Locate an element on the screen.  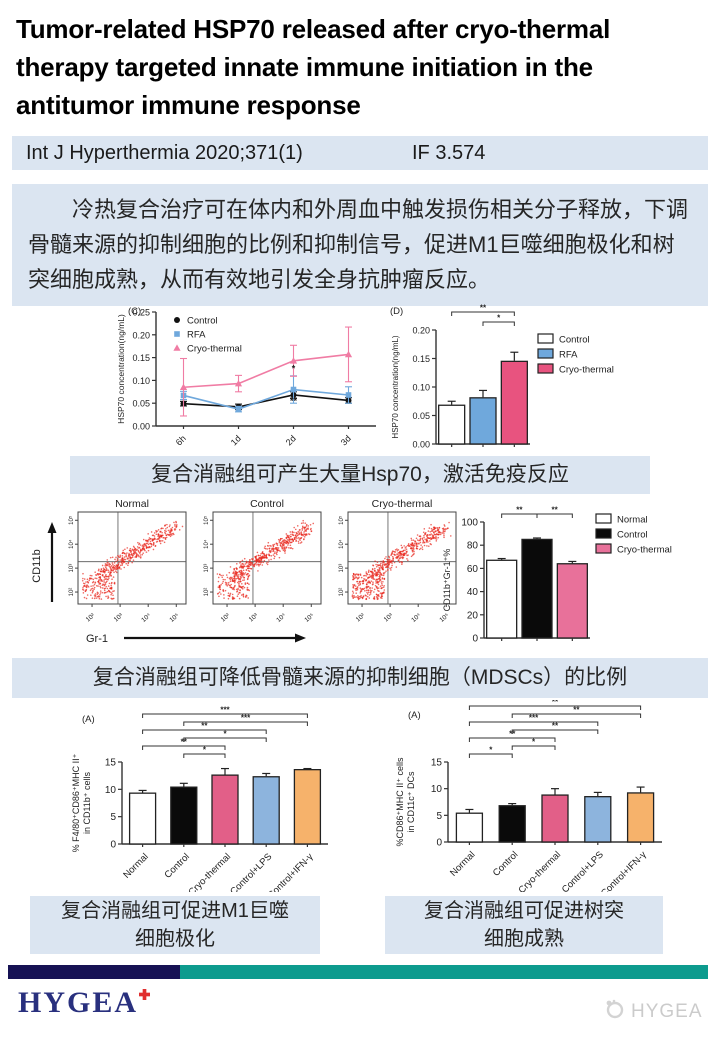
caption-hsp70: 复合消融组可产生大量Hsp70，激活免疫反应 is located at coordinates (360, 475).